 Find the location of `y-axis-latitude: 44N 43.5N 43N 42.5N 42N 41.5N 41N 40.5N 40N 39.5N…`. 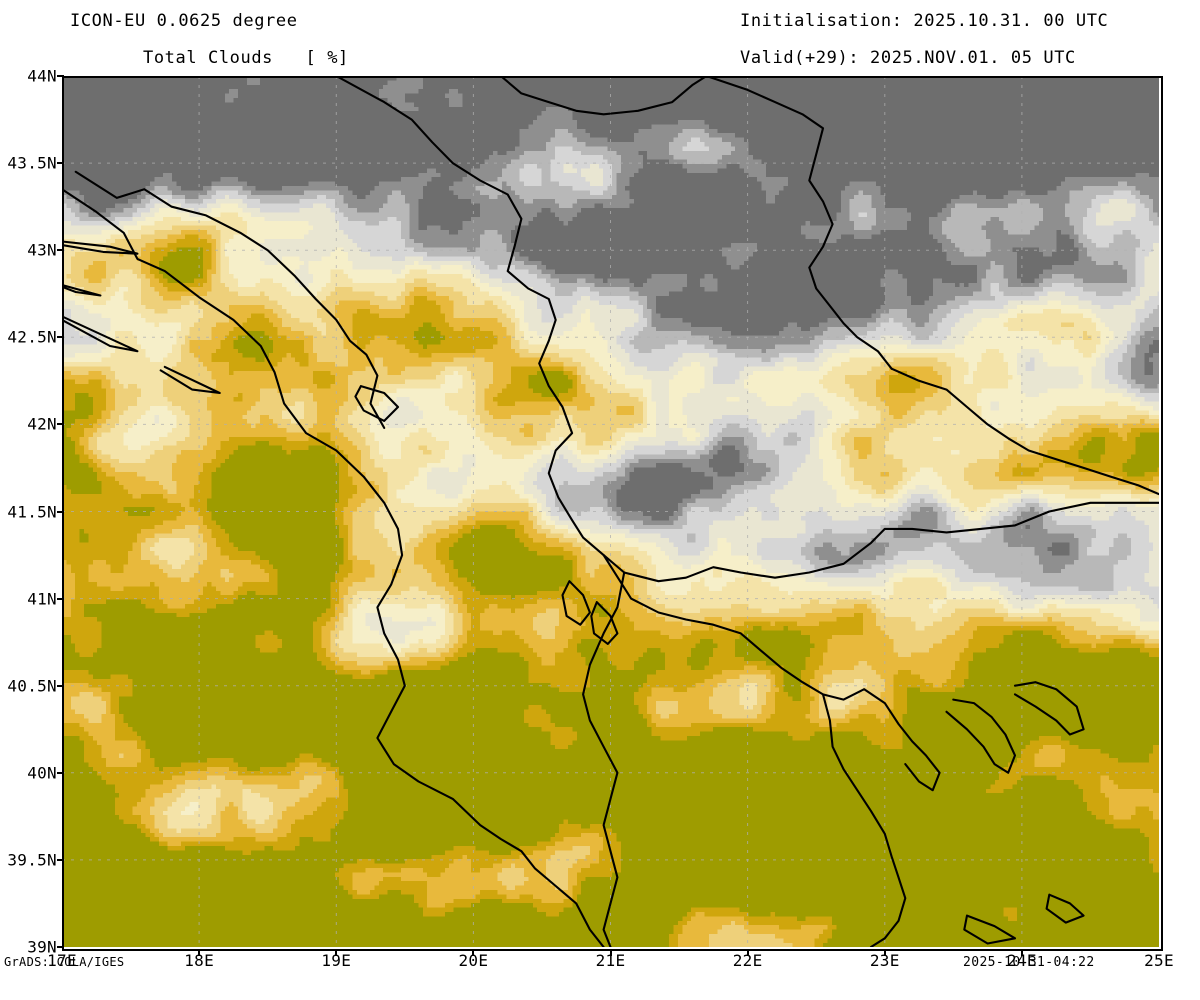

y-axis-latitude: 44N 43.5N 43N 42.5N 42N 41.5N 41N 40.5N 40N 39.5N… is located at coordinates (32, 500).